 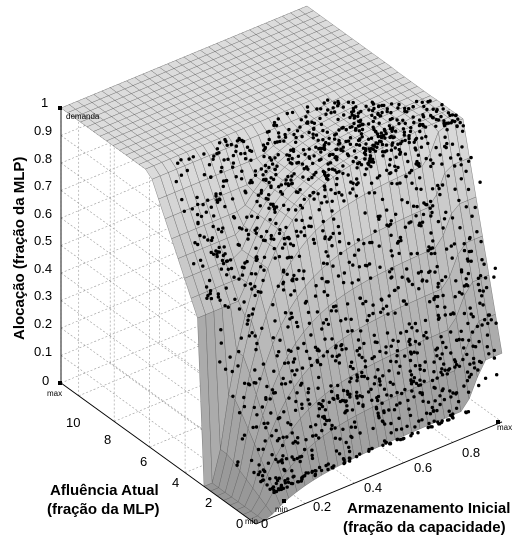 I want to click on marker-max-x: max, so click(x=504, y=427).